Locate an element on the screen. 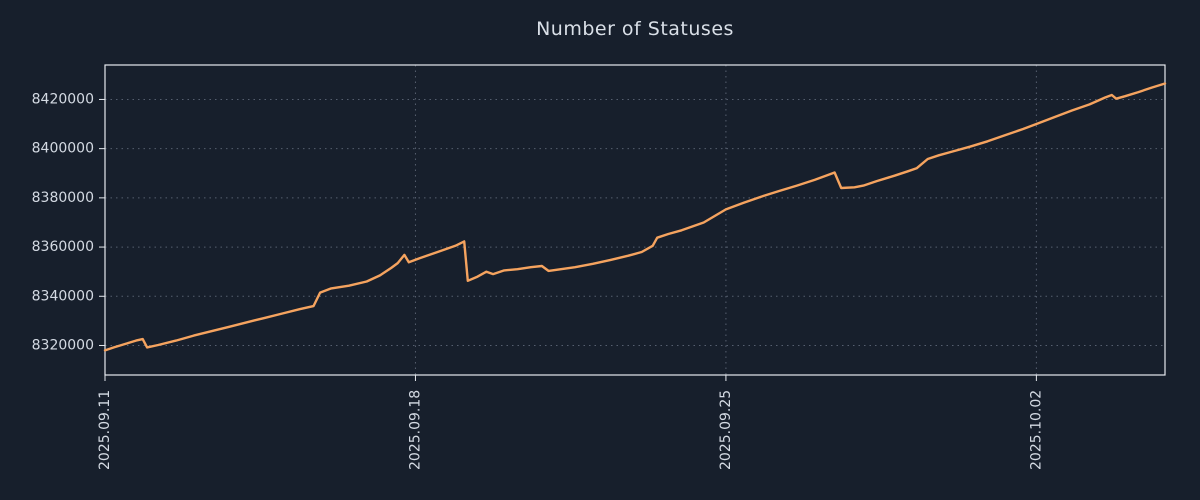  x-tick-label: 2025.09.18 is located at coordinates (415, 430).